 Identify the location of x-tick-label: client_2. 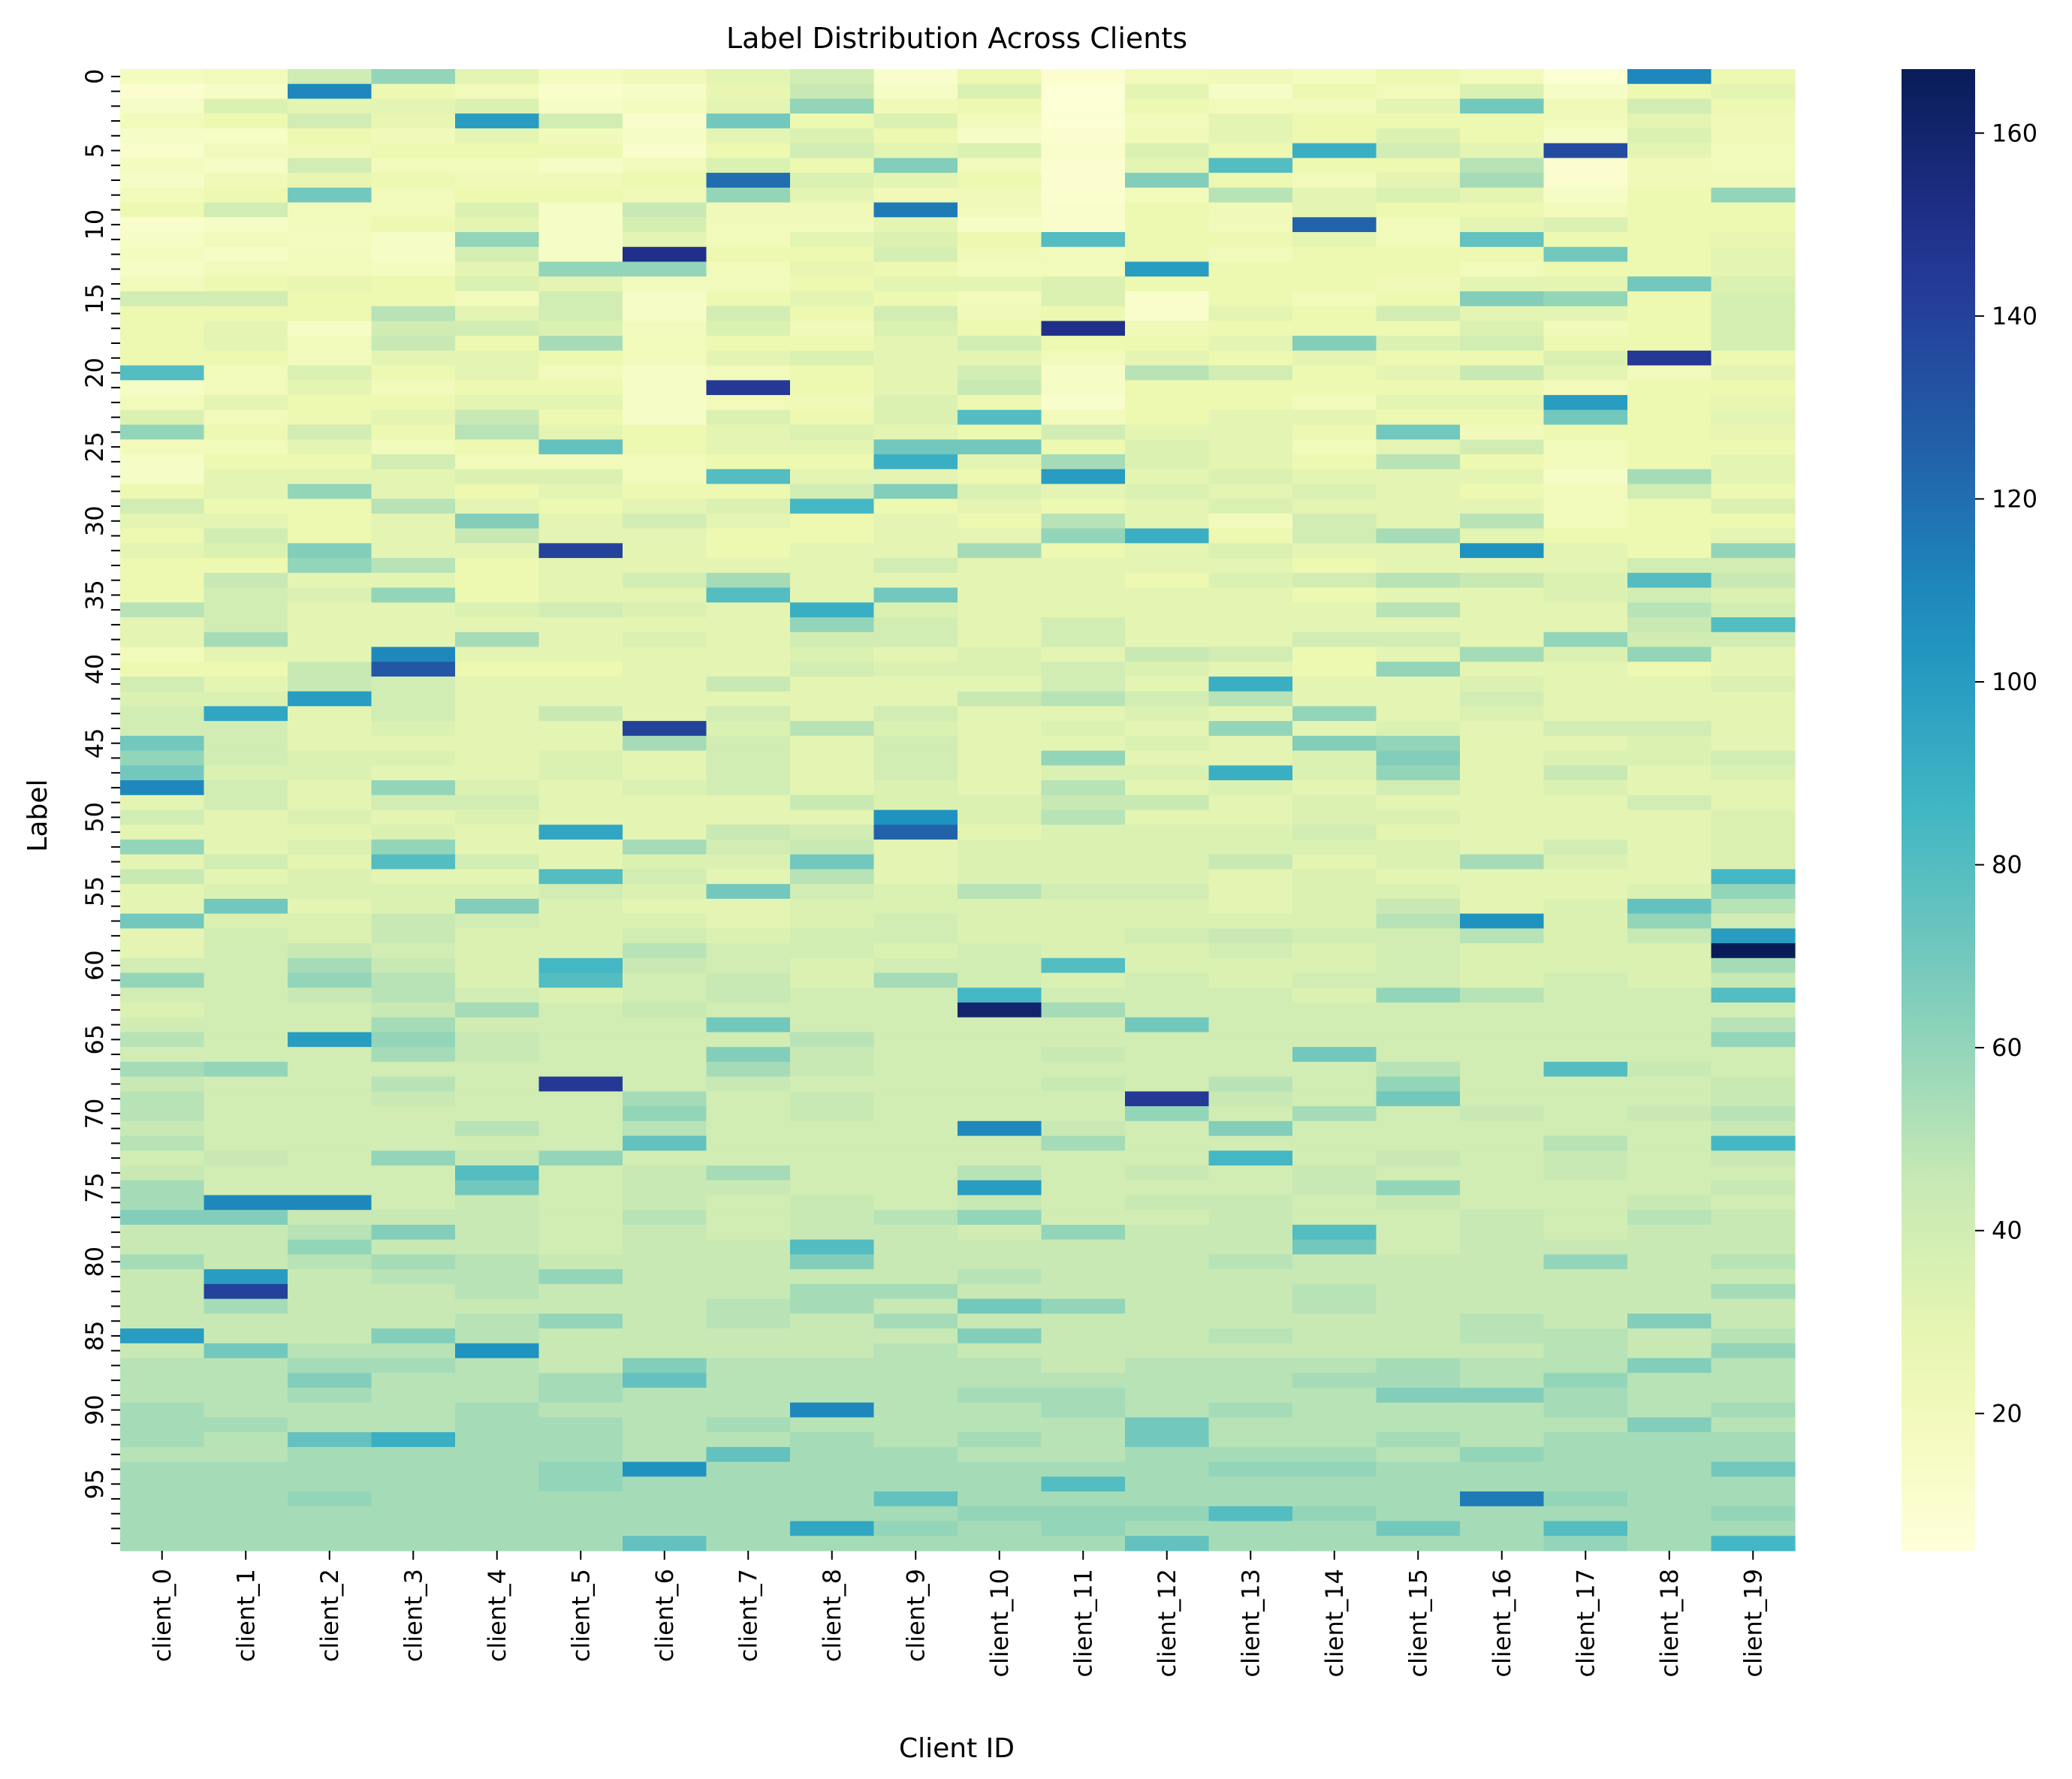
(329, 1615).